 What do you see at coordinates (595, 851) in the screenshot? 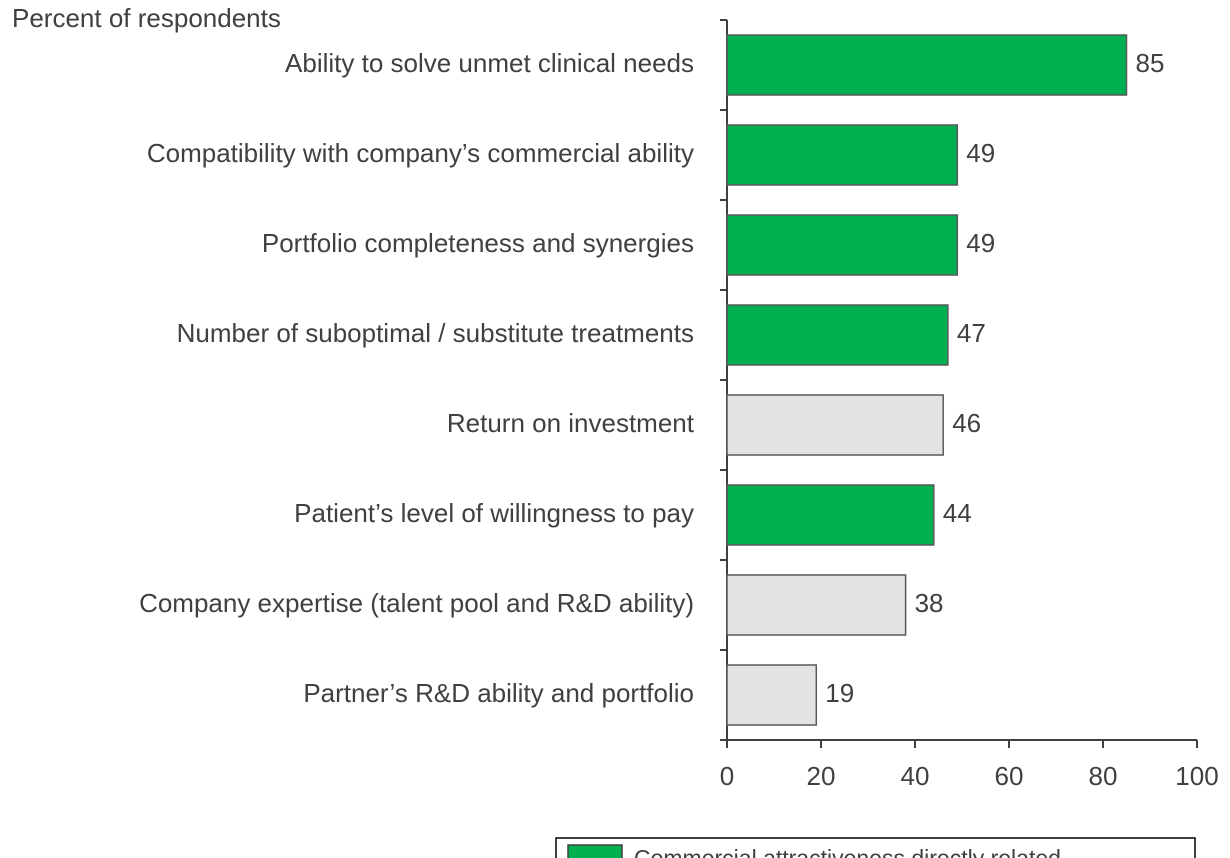
I see `legend-swatch` at bounding box center [595, 851].